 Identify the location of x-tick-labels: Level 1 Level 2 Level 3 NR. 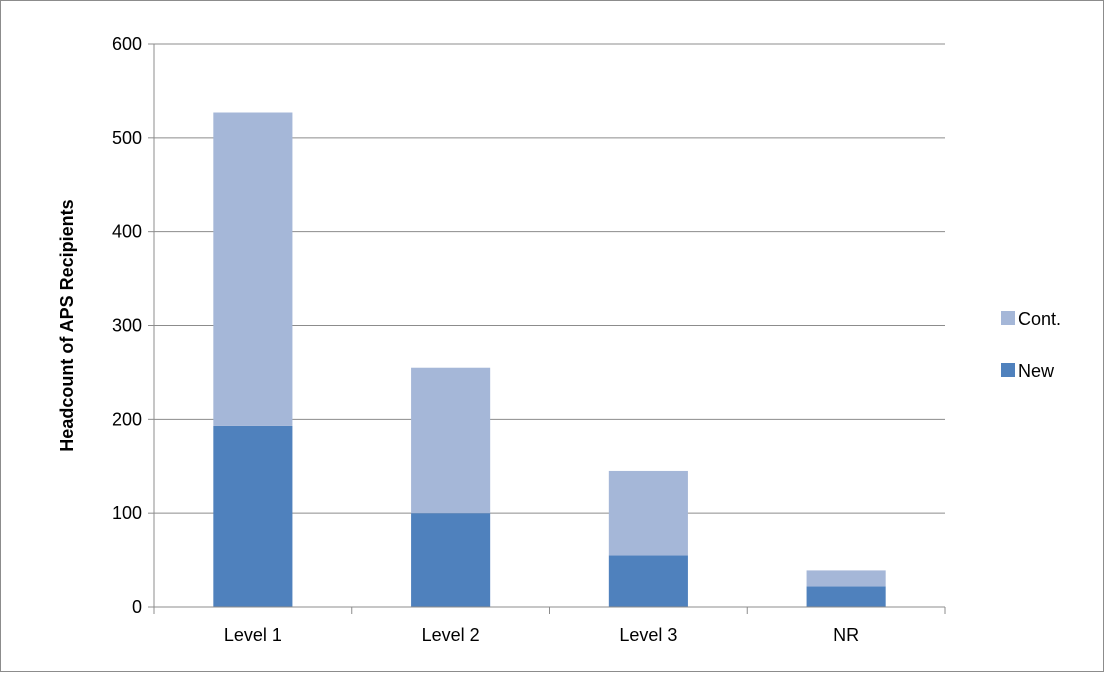
(541, 635).